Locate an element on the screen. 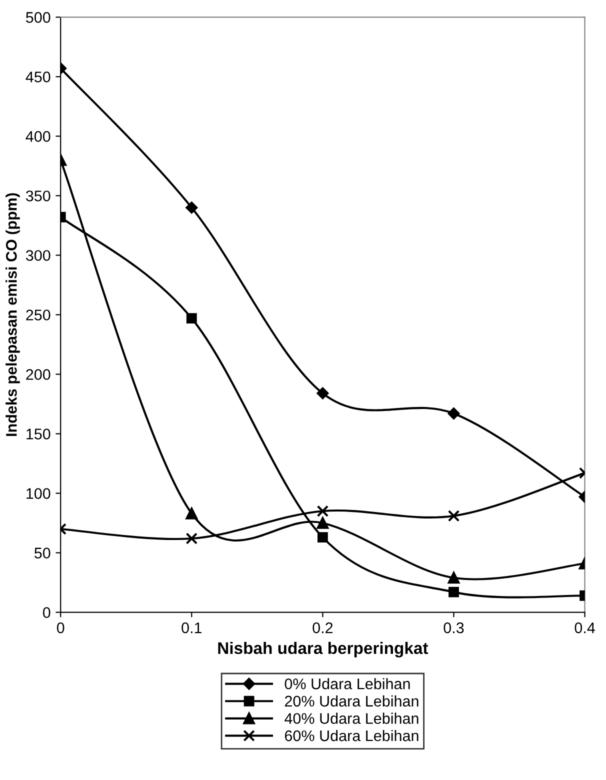 The image size is (606, 780). legend-label: 0% Udara Lebihan is located at coordinates (347, 684).